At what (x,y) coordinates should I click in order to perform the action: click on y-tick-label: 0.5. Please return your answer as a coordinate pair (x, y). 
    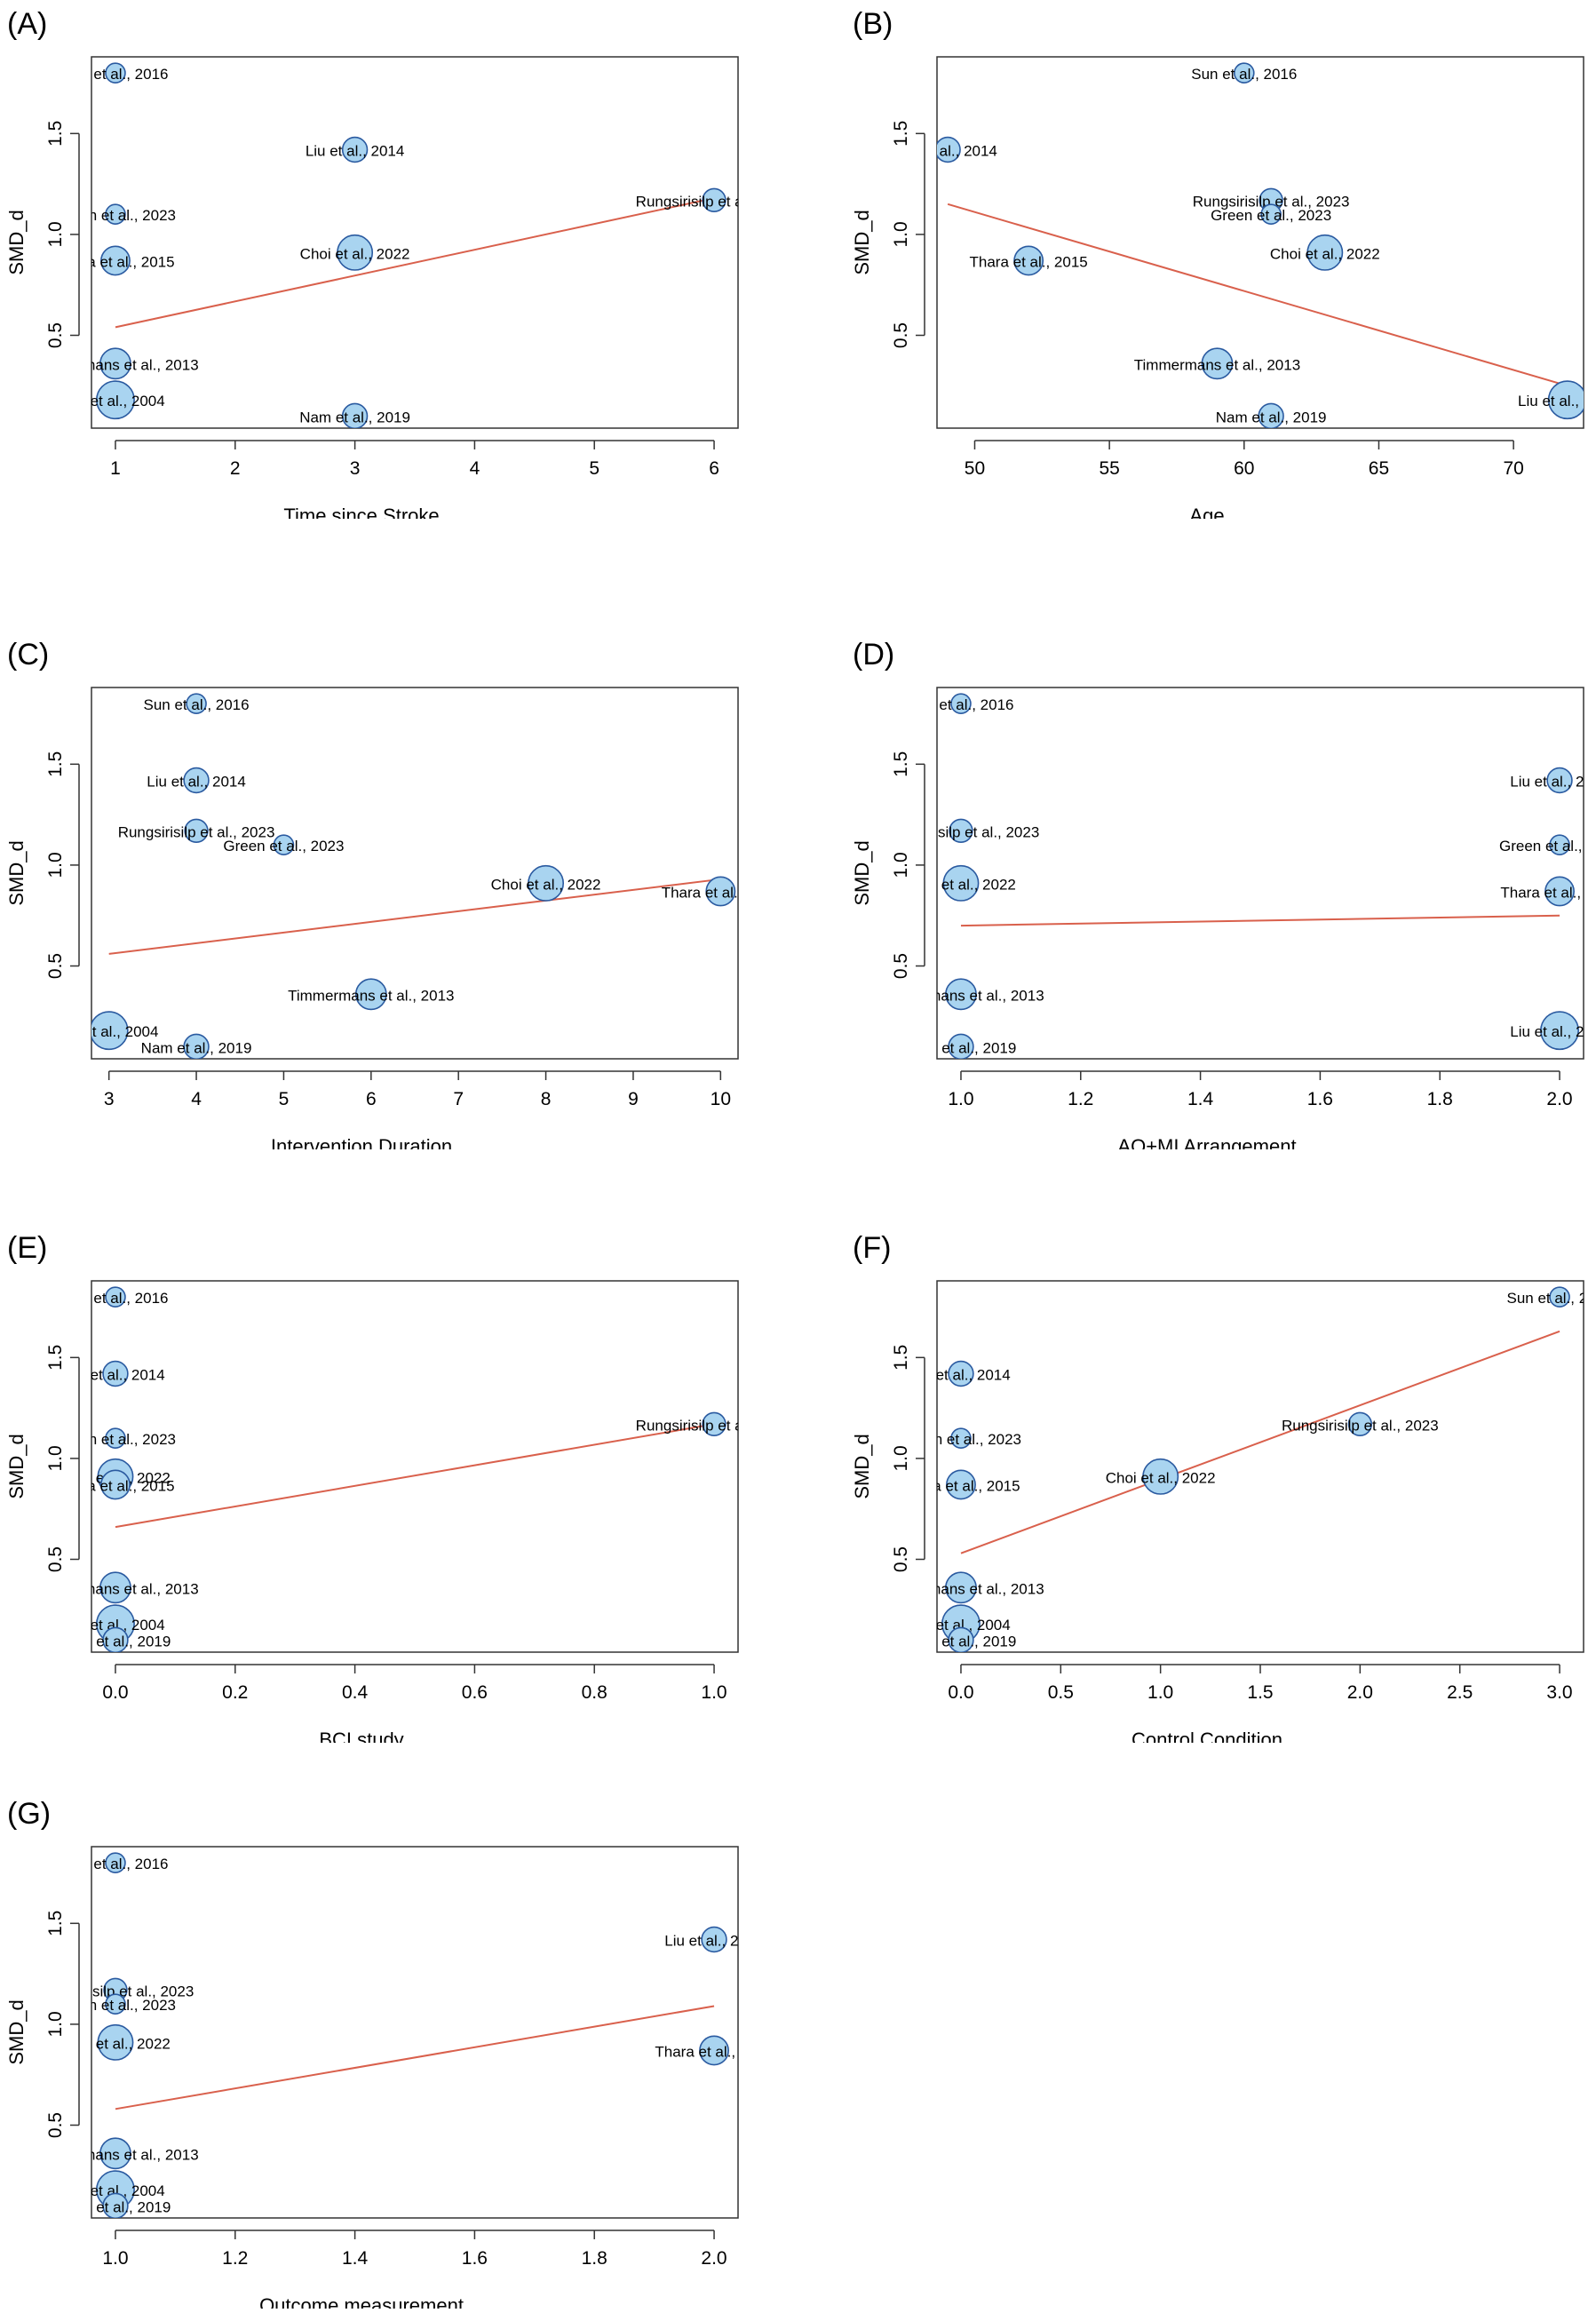
    Looking at the image, I should click on (56, 1559).